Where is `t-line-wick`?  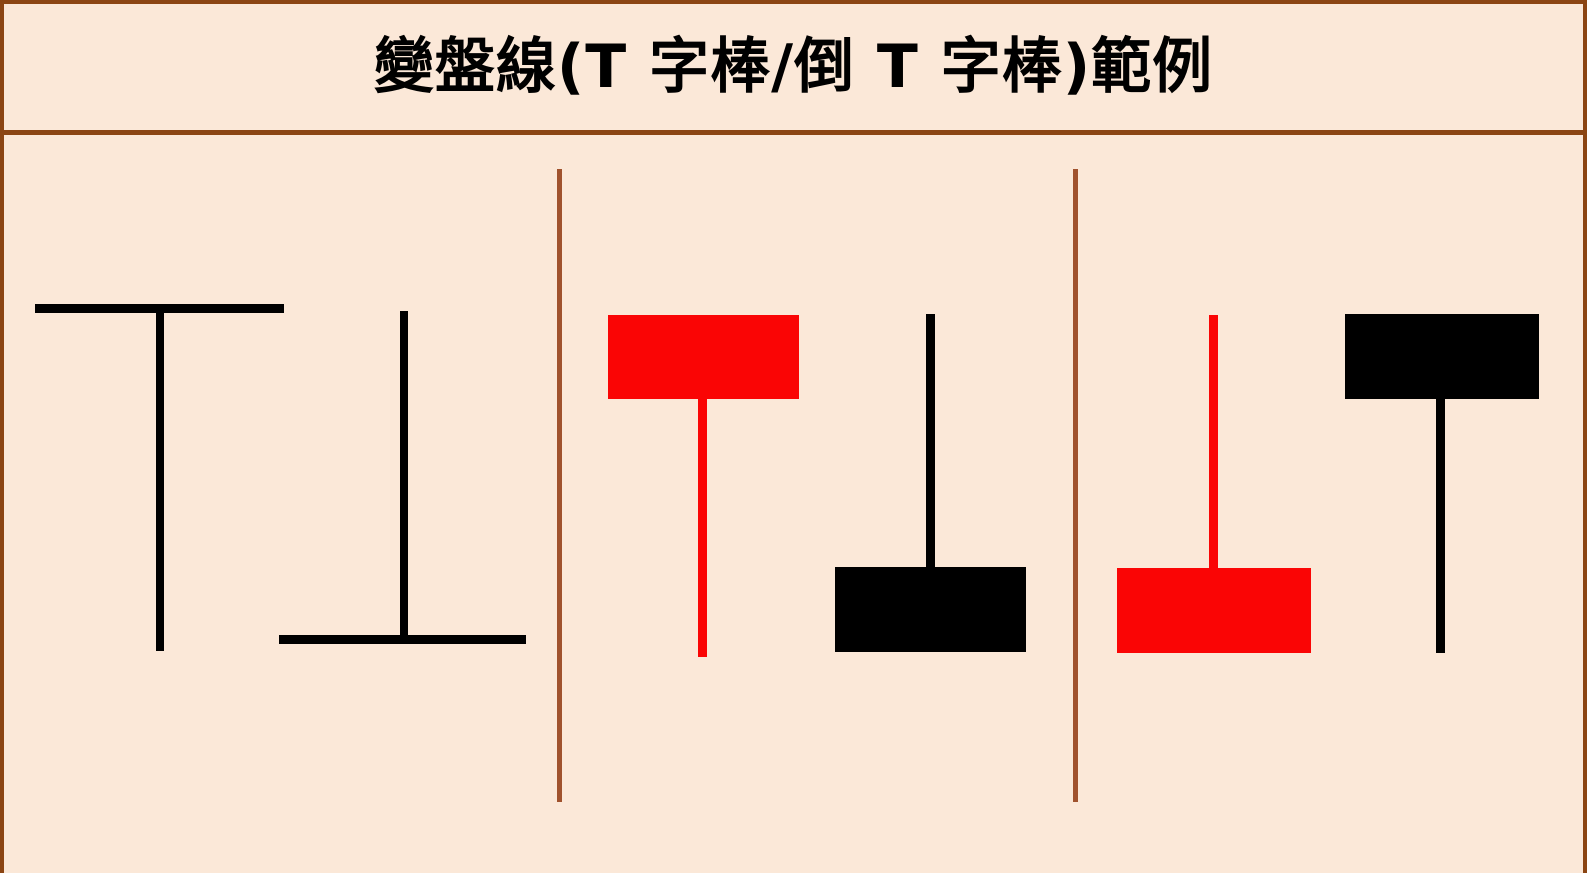
t-line-wick is located at coordinates (404, 477).